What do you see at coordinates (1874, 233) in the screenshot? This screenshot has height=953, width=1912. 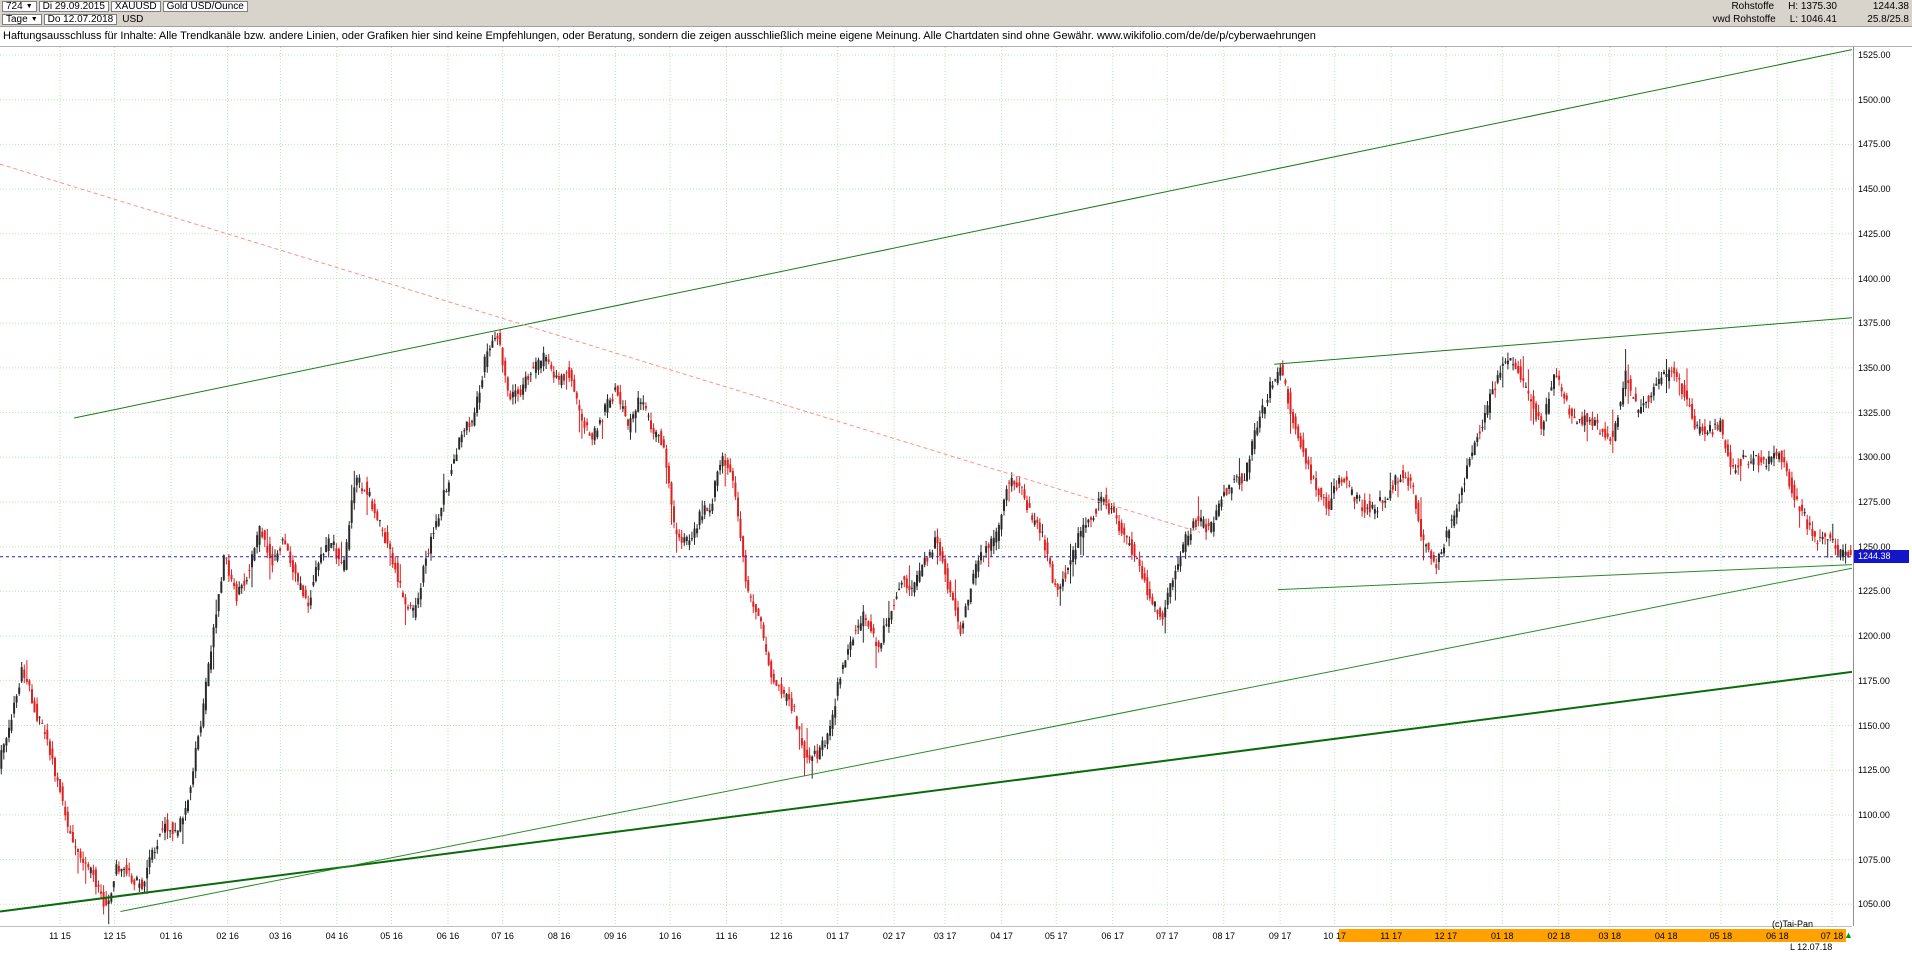 I see `y-axis-label: 1425.00` at bounding box center [1874, 233].